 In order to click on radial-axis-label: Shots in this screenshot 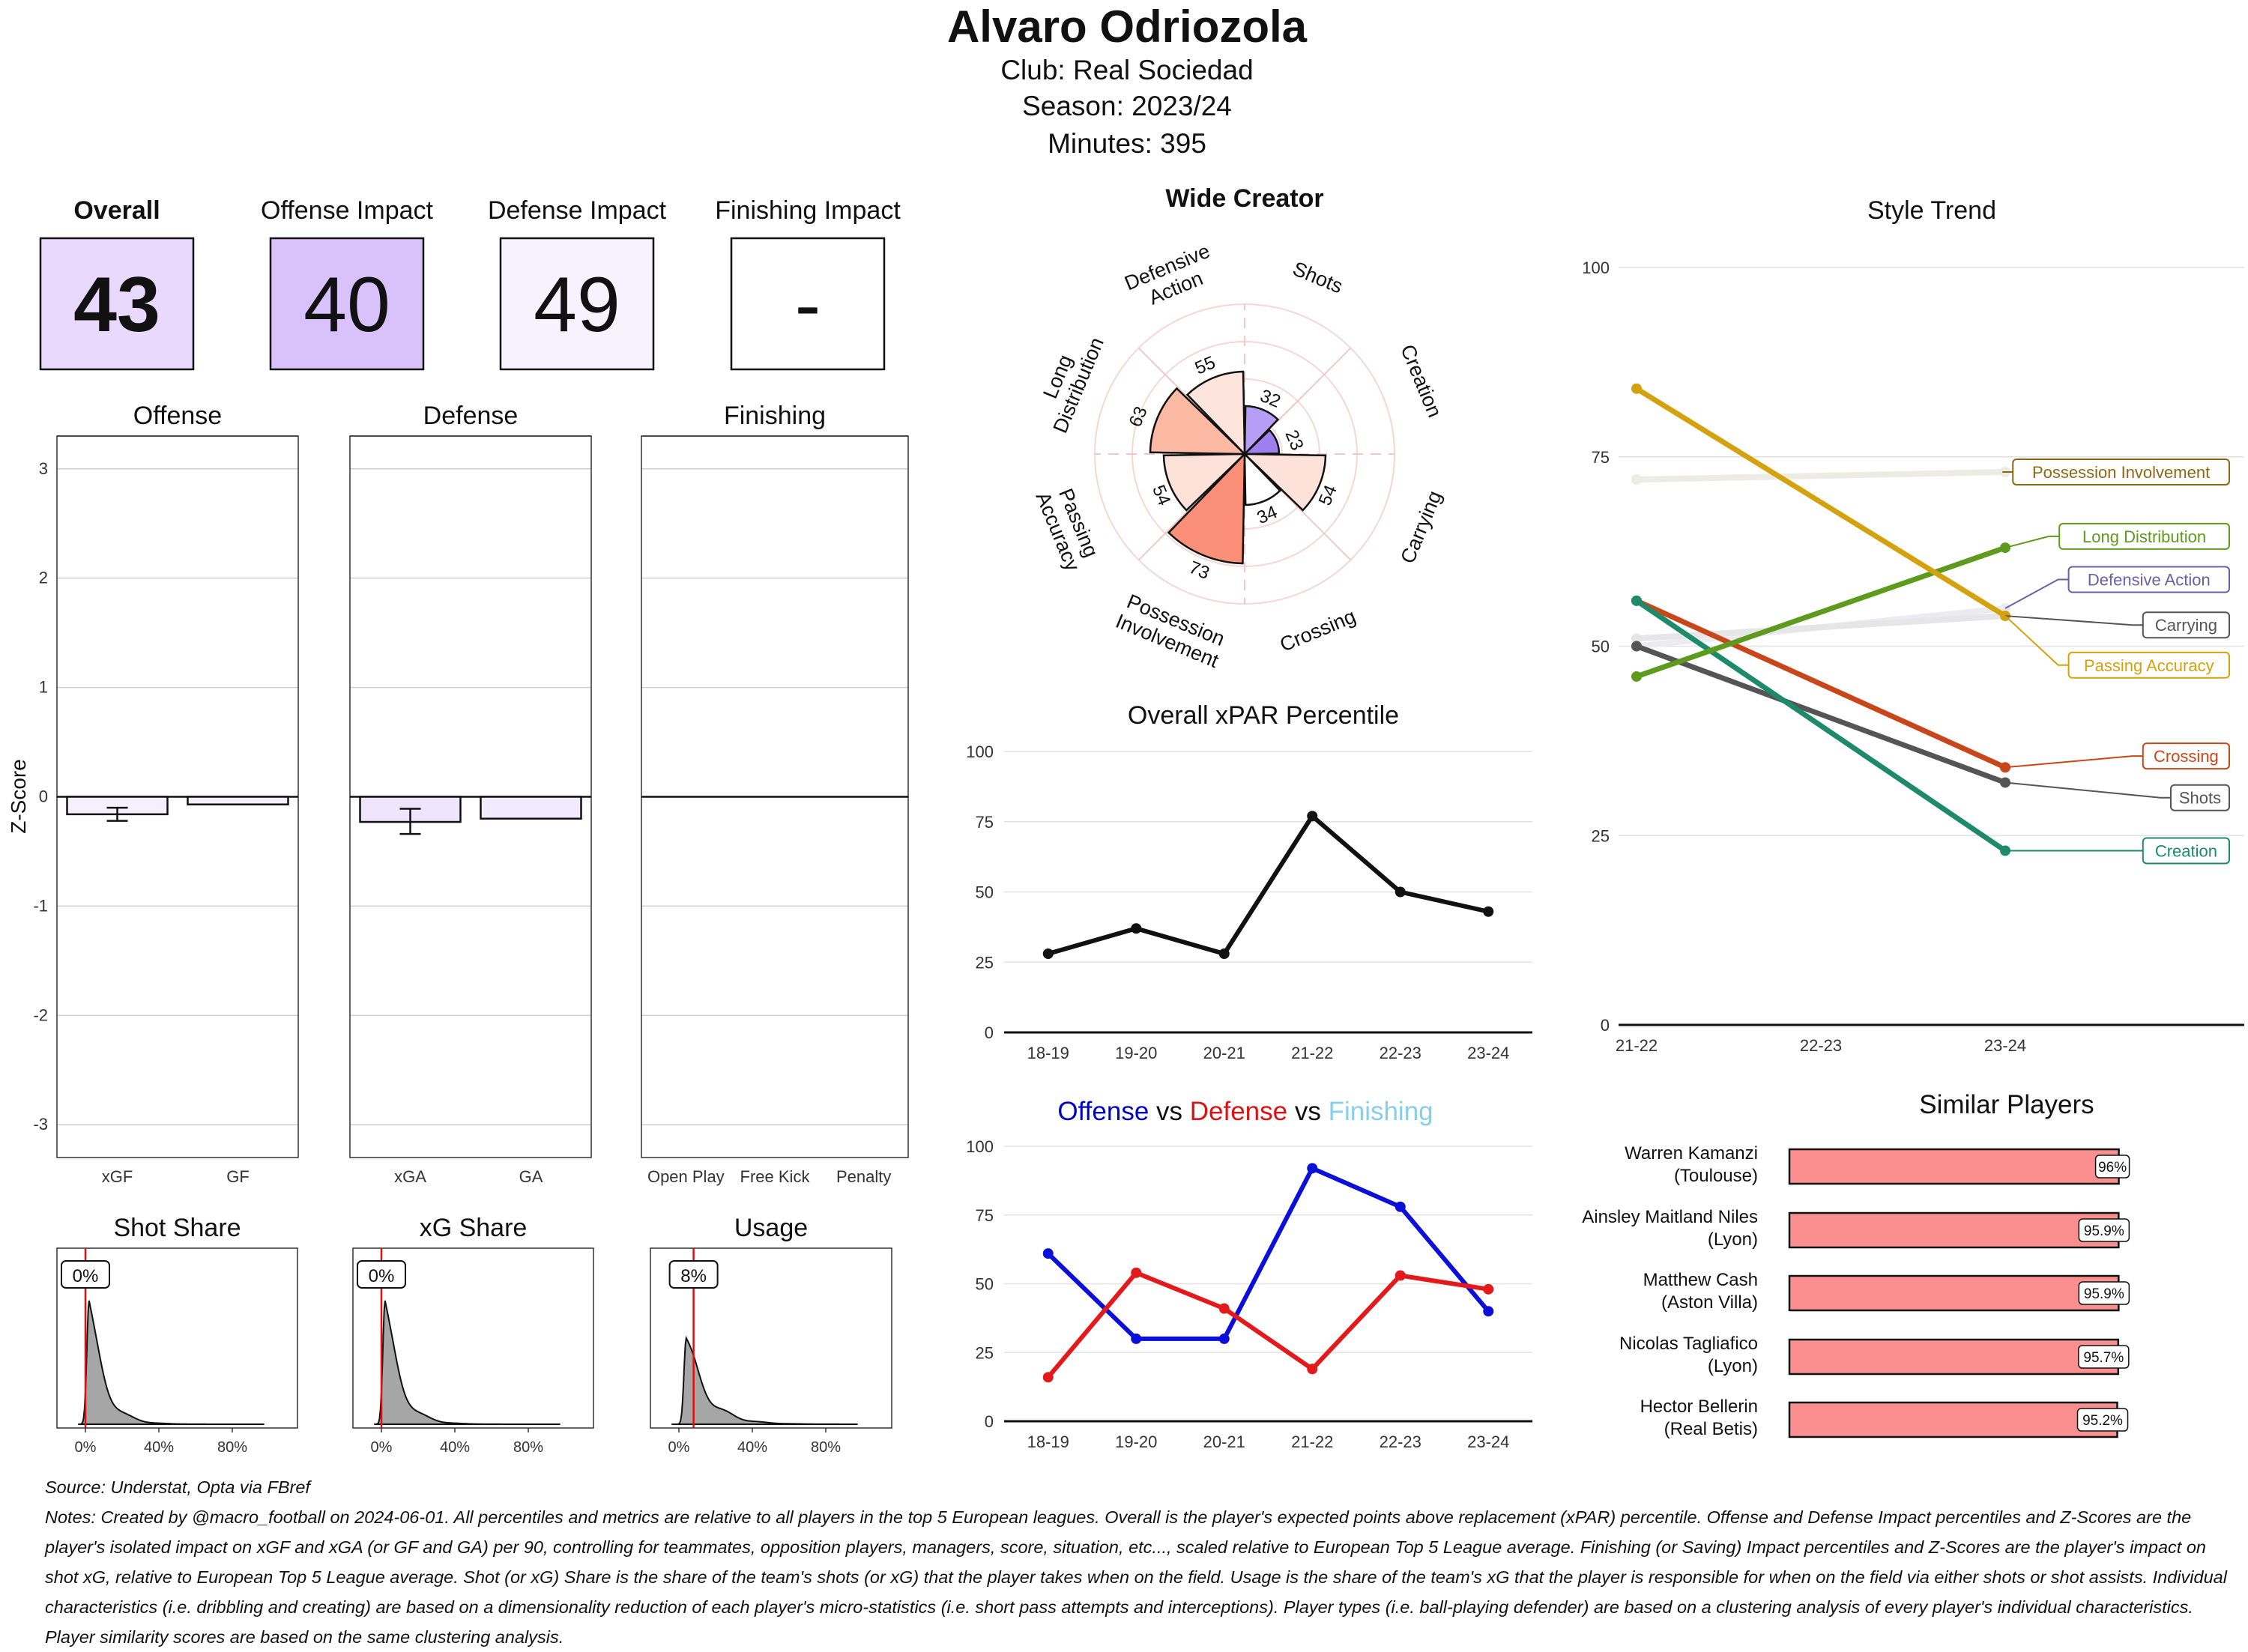, I will do `click(1318, 277)`.